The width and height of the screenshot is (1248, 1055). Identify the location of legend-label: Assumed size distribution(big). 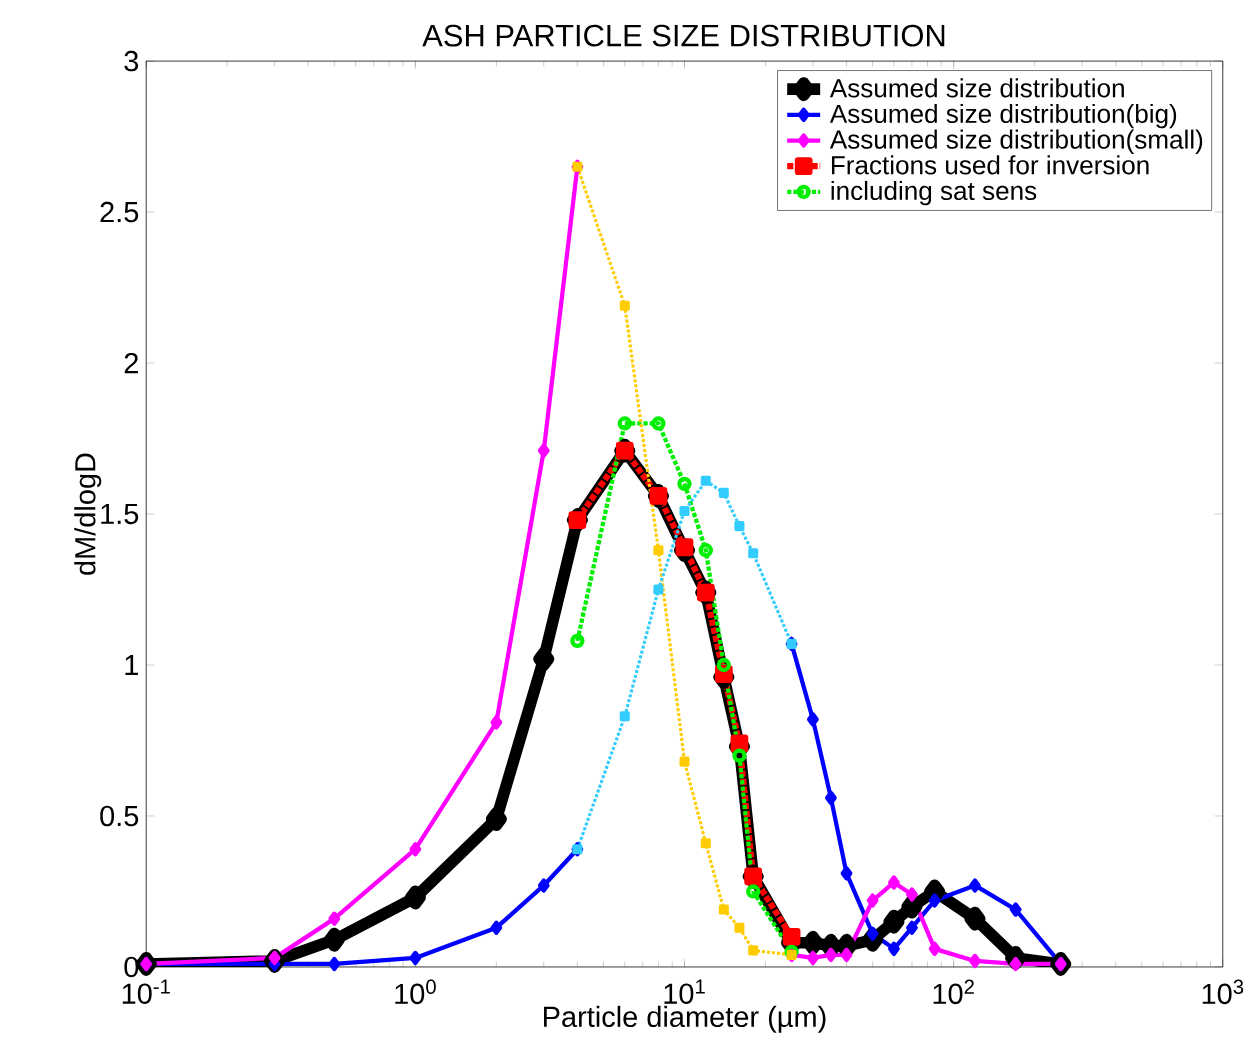
(1003, 116).